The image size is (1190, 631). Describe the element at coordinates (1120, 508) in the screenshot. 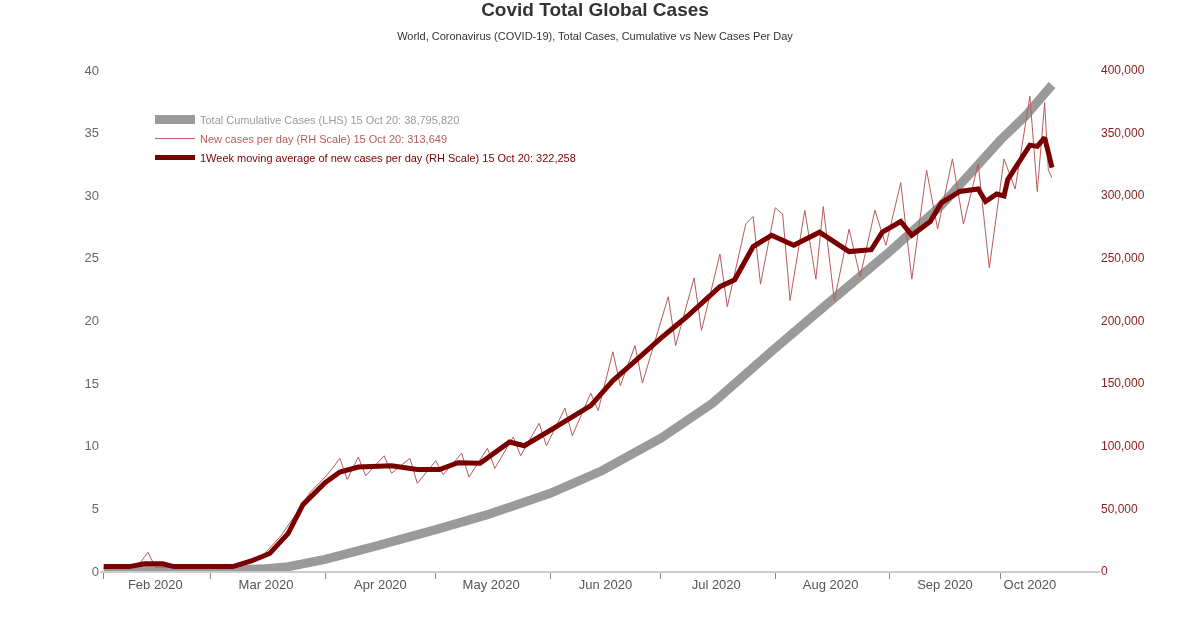

I see `y2-tick-label: 50,000` at that location.